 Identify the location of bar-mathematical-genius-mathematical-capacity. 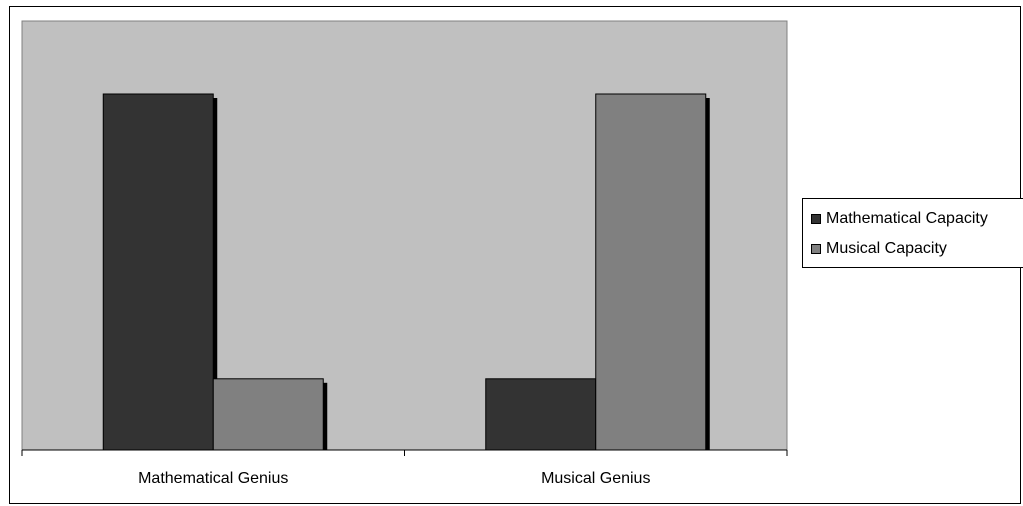
(158, 272).